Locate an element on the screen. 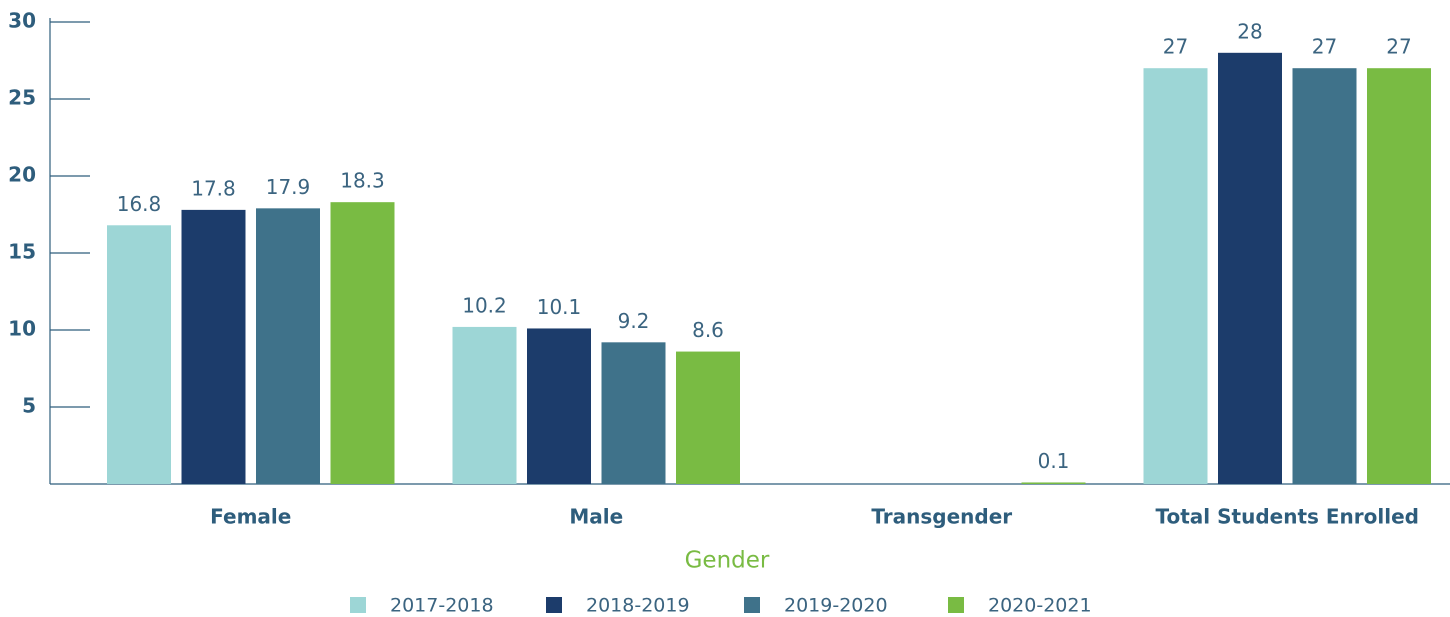  value-label: 10.2 is located at coordinates (484, 305).